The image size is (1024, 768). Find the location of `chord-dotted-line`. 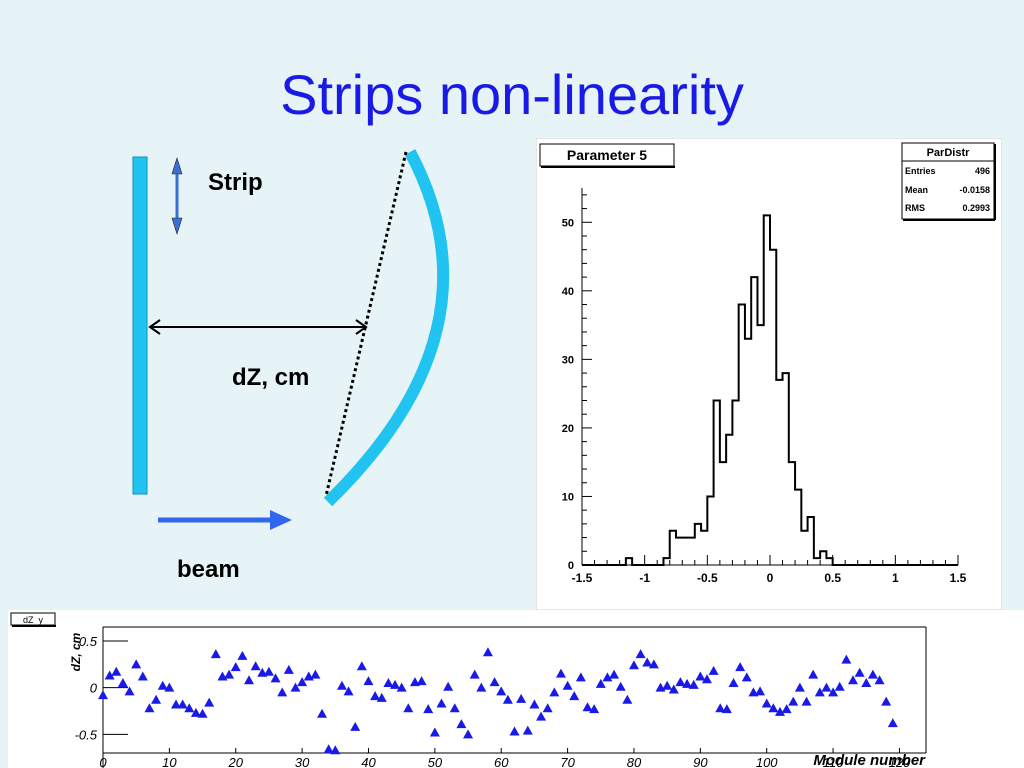

chord-dotted-line is located at coordinates (366, 324).